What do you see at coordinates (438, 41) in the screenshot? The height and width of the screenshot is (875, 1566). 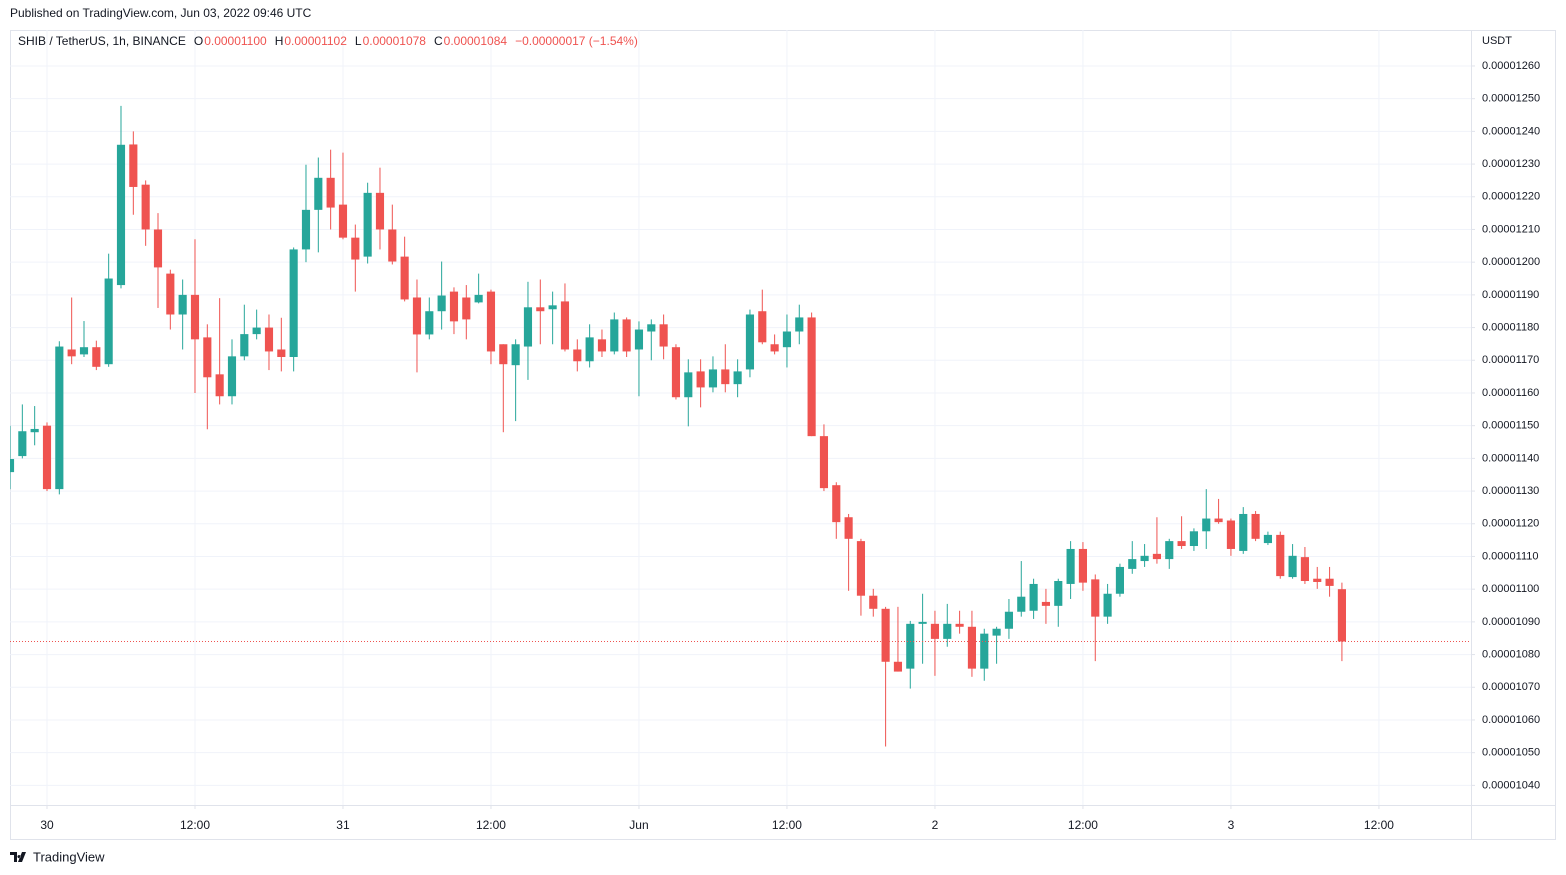 I see `legend-field-label: C` at bounding box center [438, 41].